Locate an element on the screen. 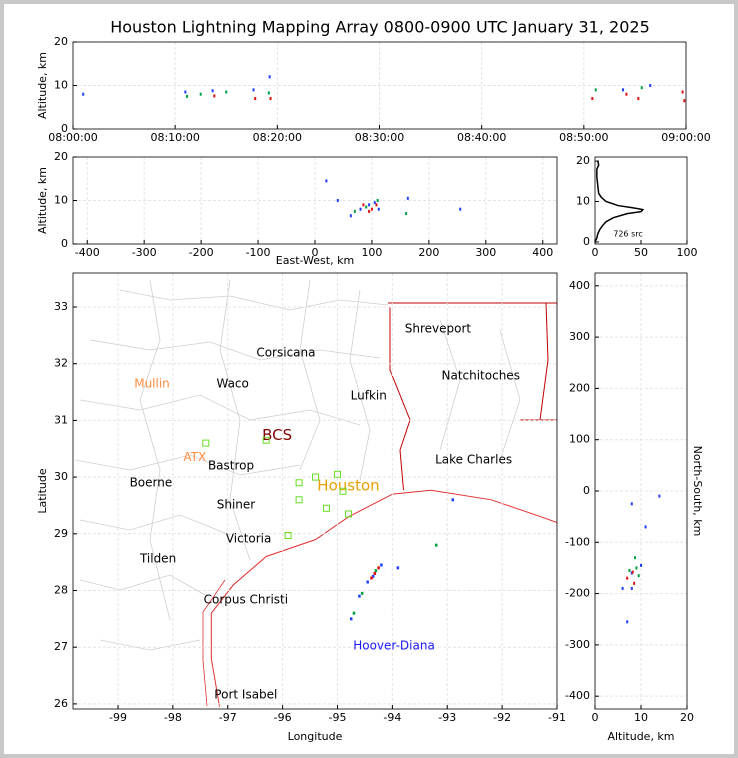  place-label: Corsicana is located at coordinates (285, 352).